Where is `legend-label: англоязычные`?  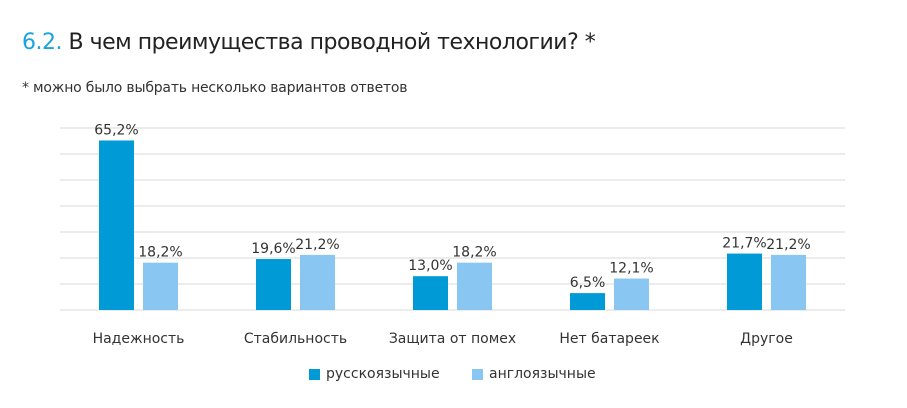 legend-label: англоязычные is located at coordinates (542, 374).